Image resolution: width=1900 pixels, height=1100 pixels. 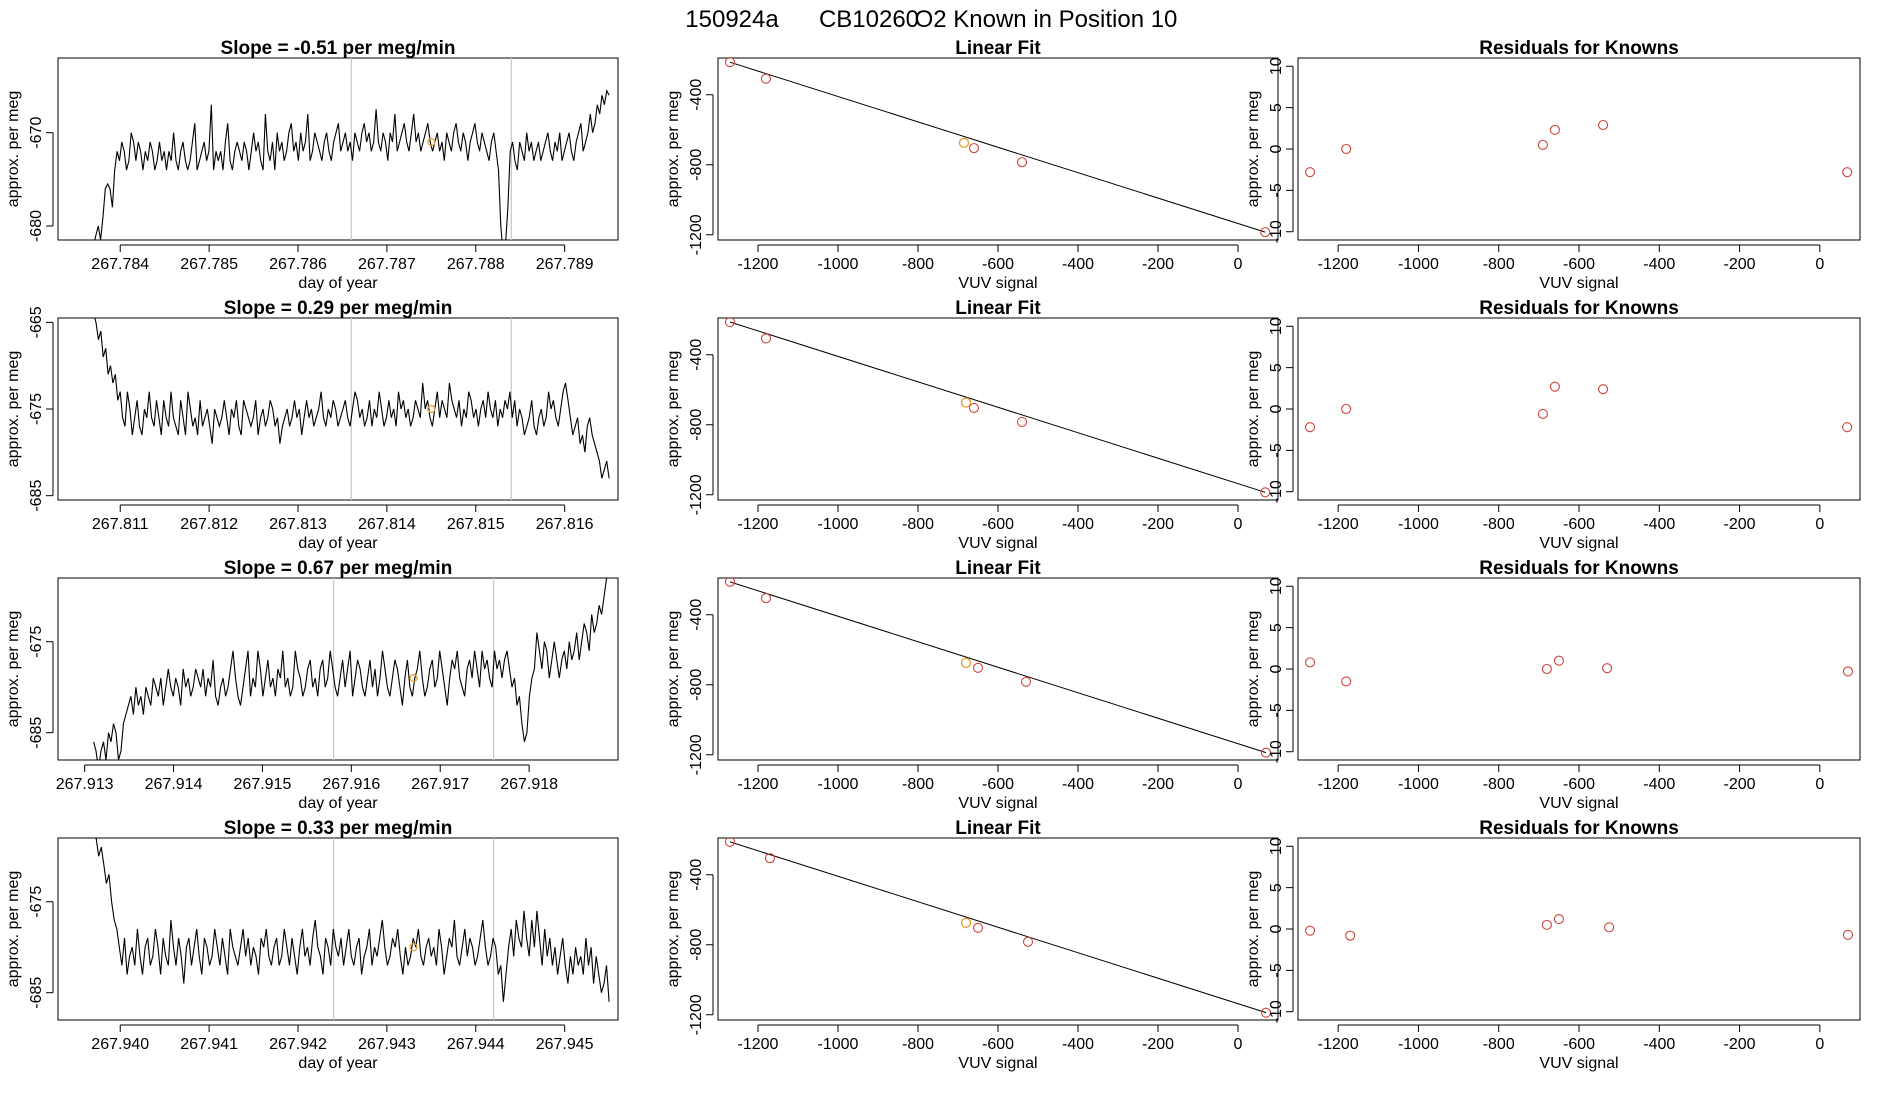 I want to click on row3-residuals-plot-frame, so click(x=1579, y=669).